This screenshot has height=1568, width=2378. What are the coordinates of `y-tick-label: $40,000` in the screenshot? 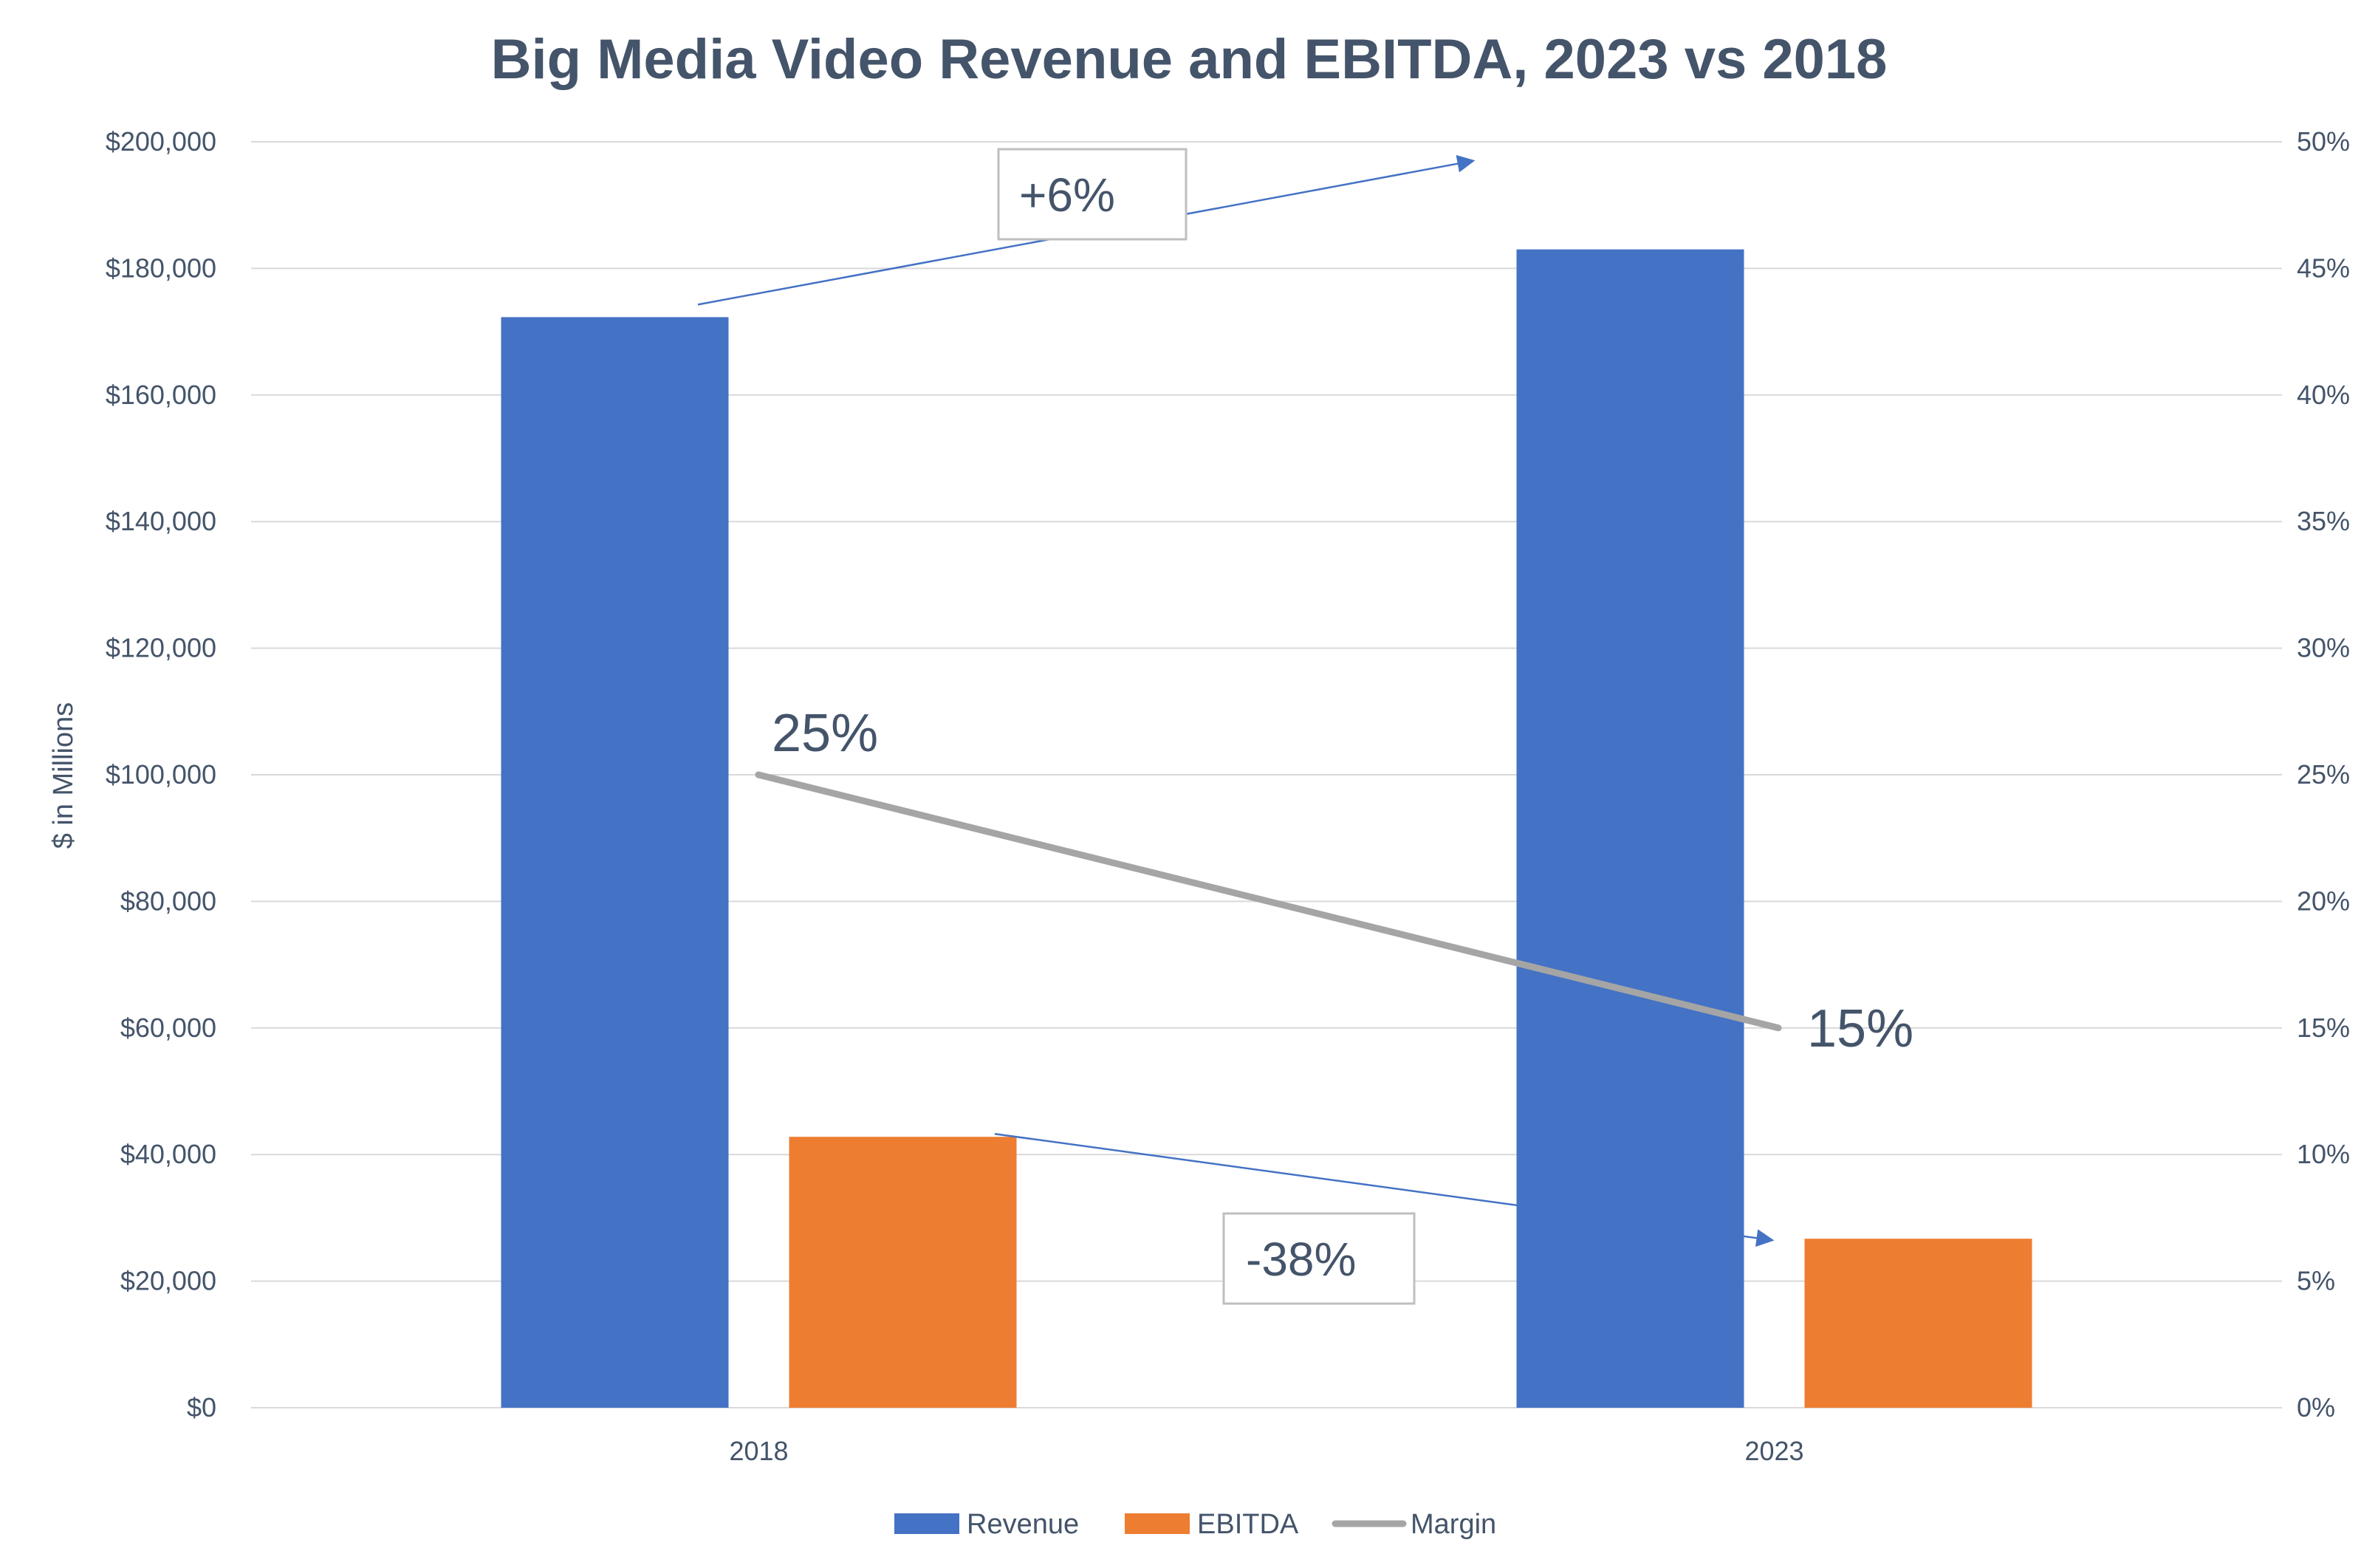 It's located at (168, 1154).